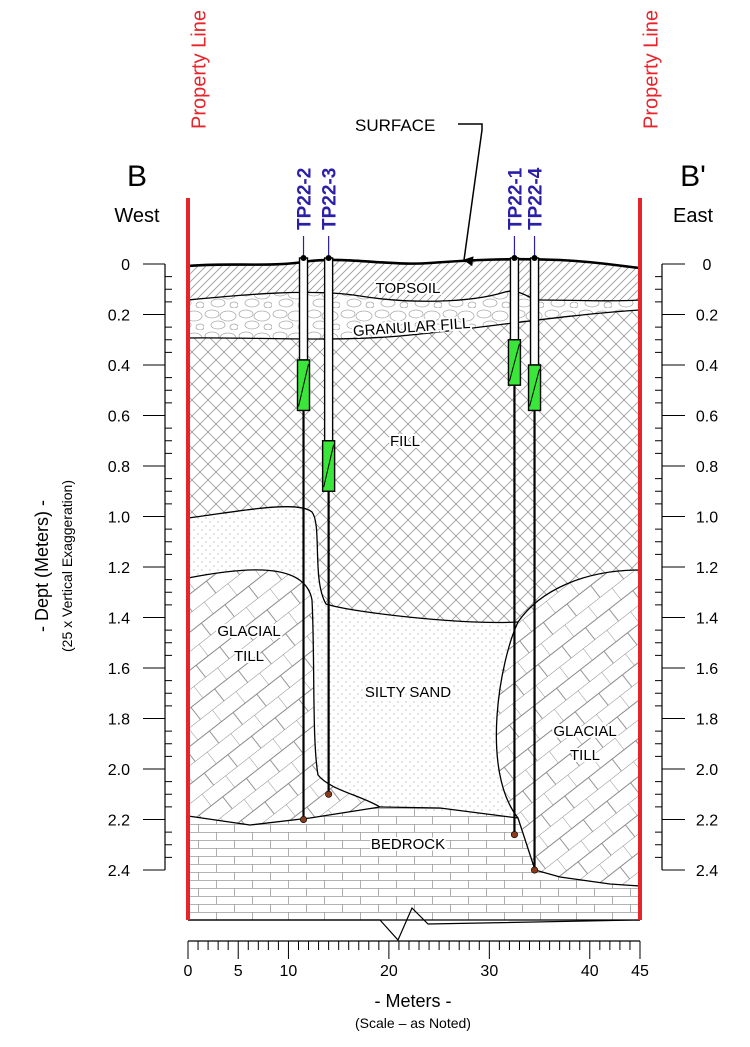  I want to click on section-direction-east: East, so click(693, 216).